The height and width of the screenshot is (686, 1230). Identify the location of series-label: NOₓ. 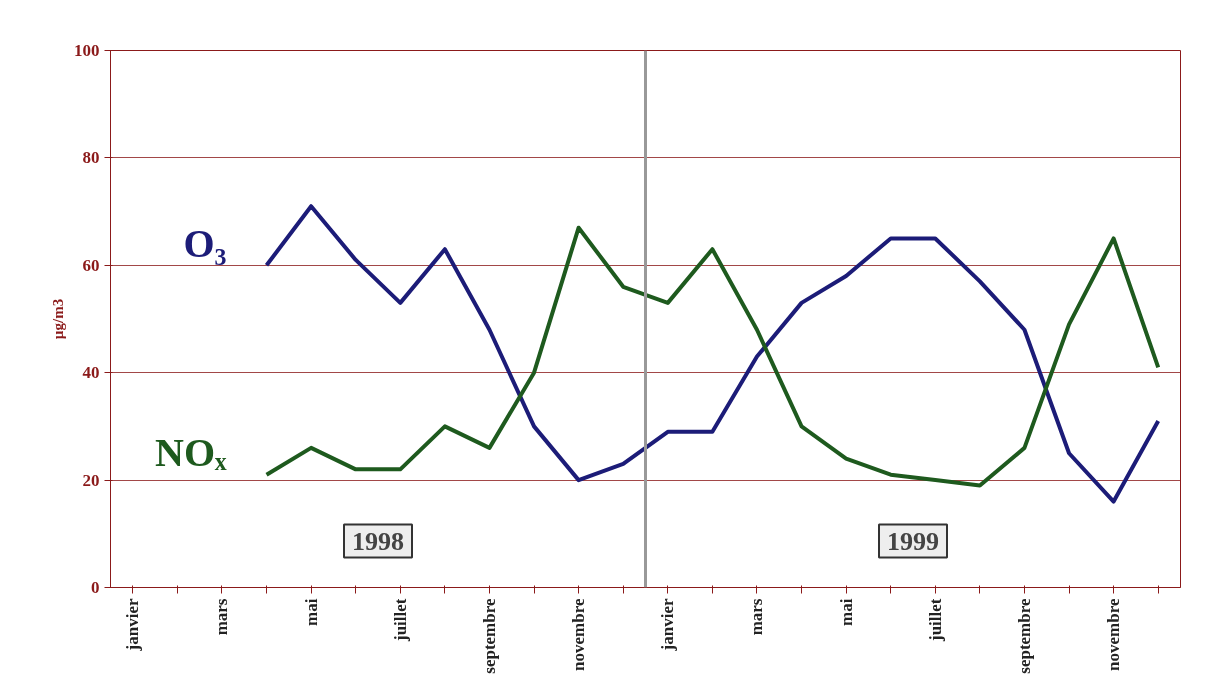
(191, 453).